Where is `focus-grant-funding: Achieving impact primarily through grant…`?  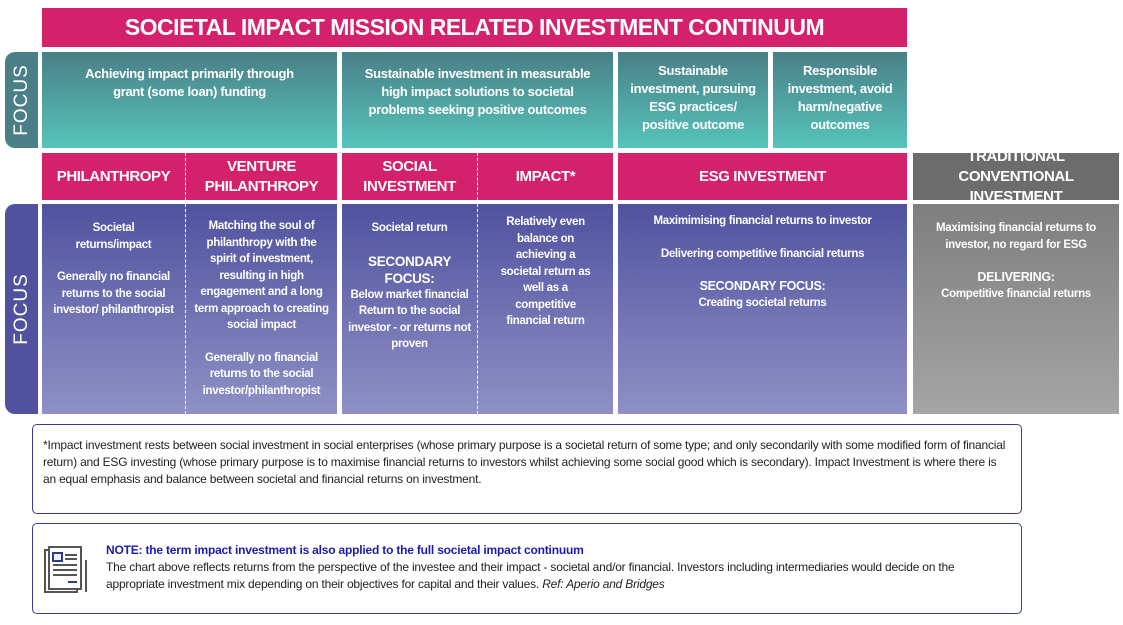 focus-grant-funding: Achieving impact primarily through grant… is located at coordinates (189, 100).